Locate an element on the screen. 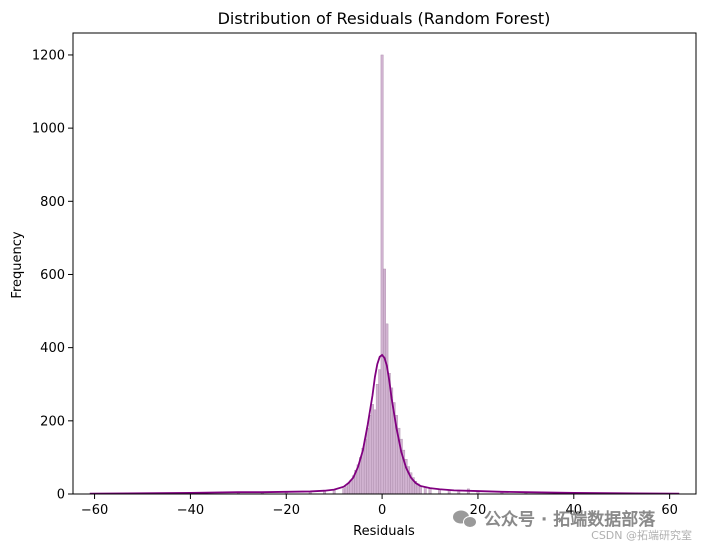 The image size is (704, 547). x-tick-label--40: −40 is located at coordinates (190, 510).